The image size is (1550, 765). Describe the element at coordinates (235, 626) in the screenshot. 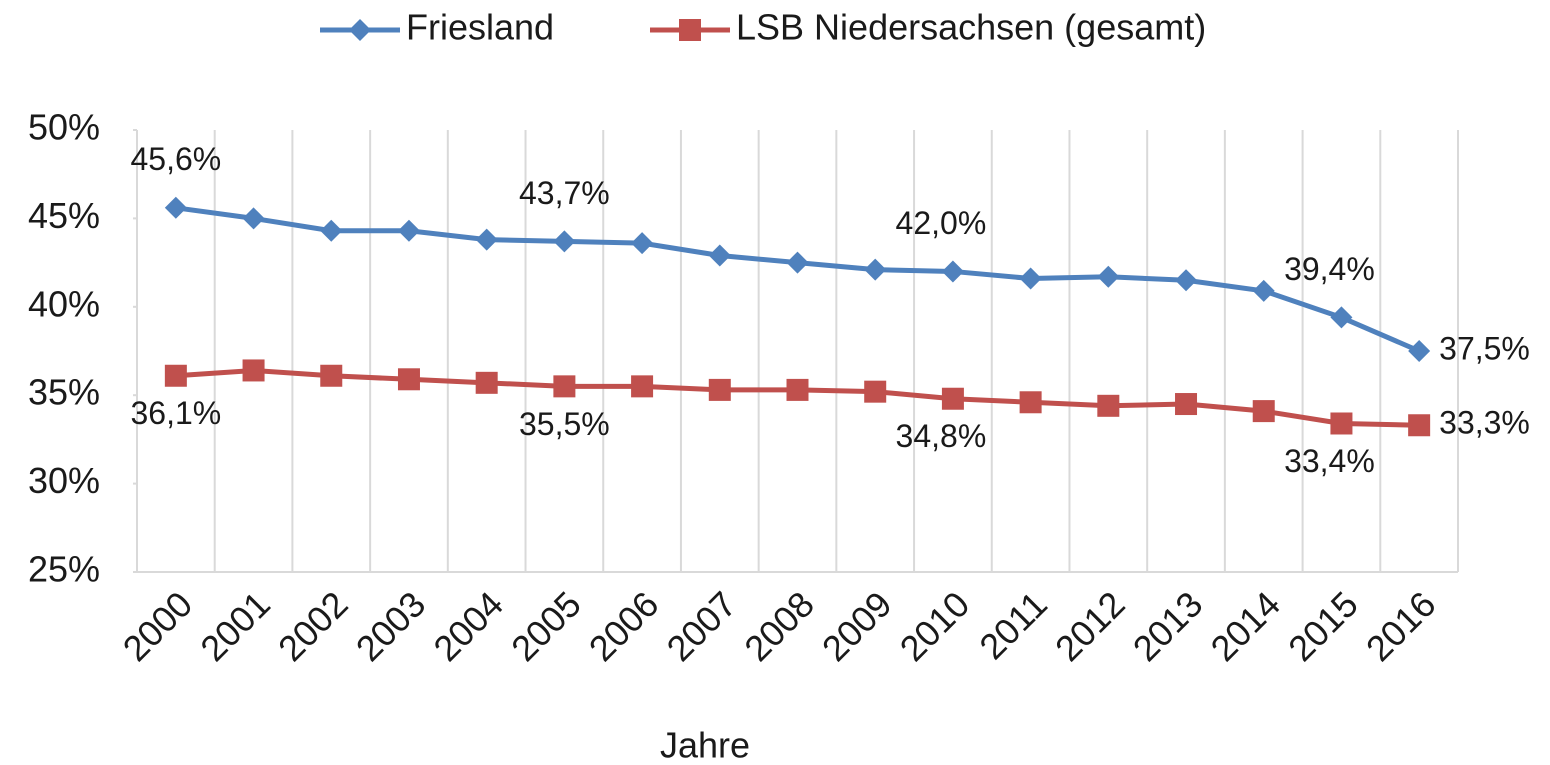

I see `x-tick-label: 2001` at that location.